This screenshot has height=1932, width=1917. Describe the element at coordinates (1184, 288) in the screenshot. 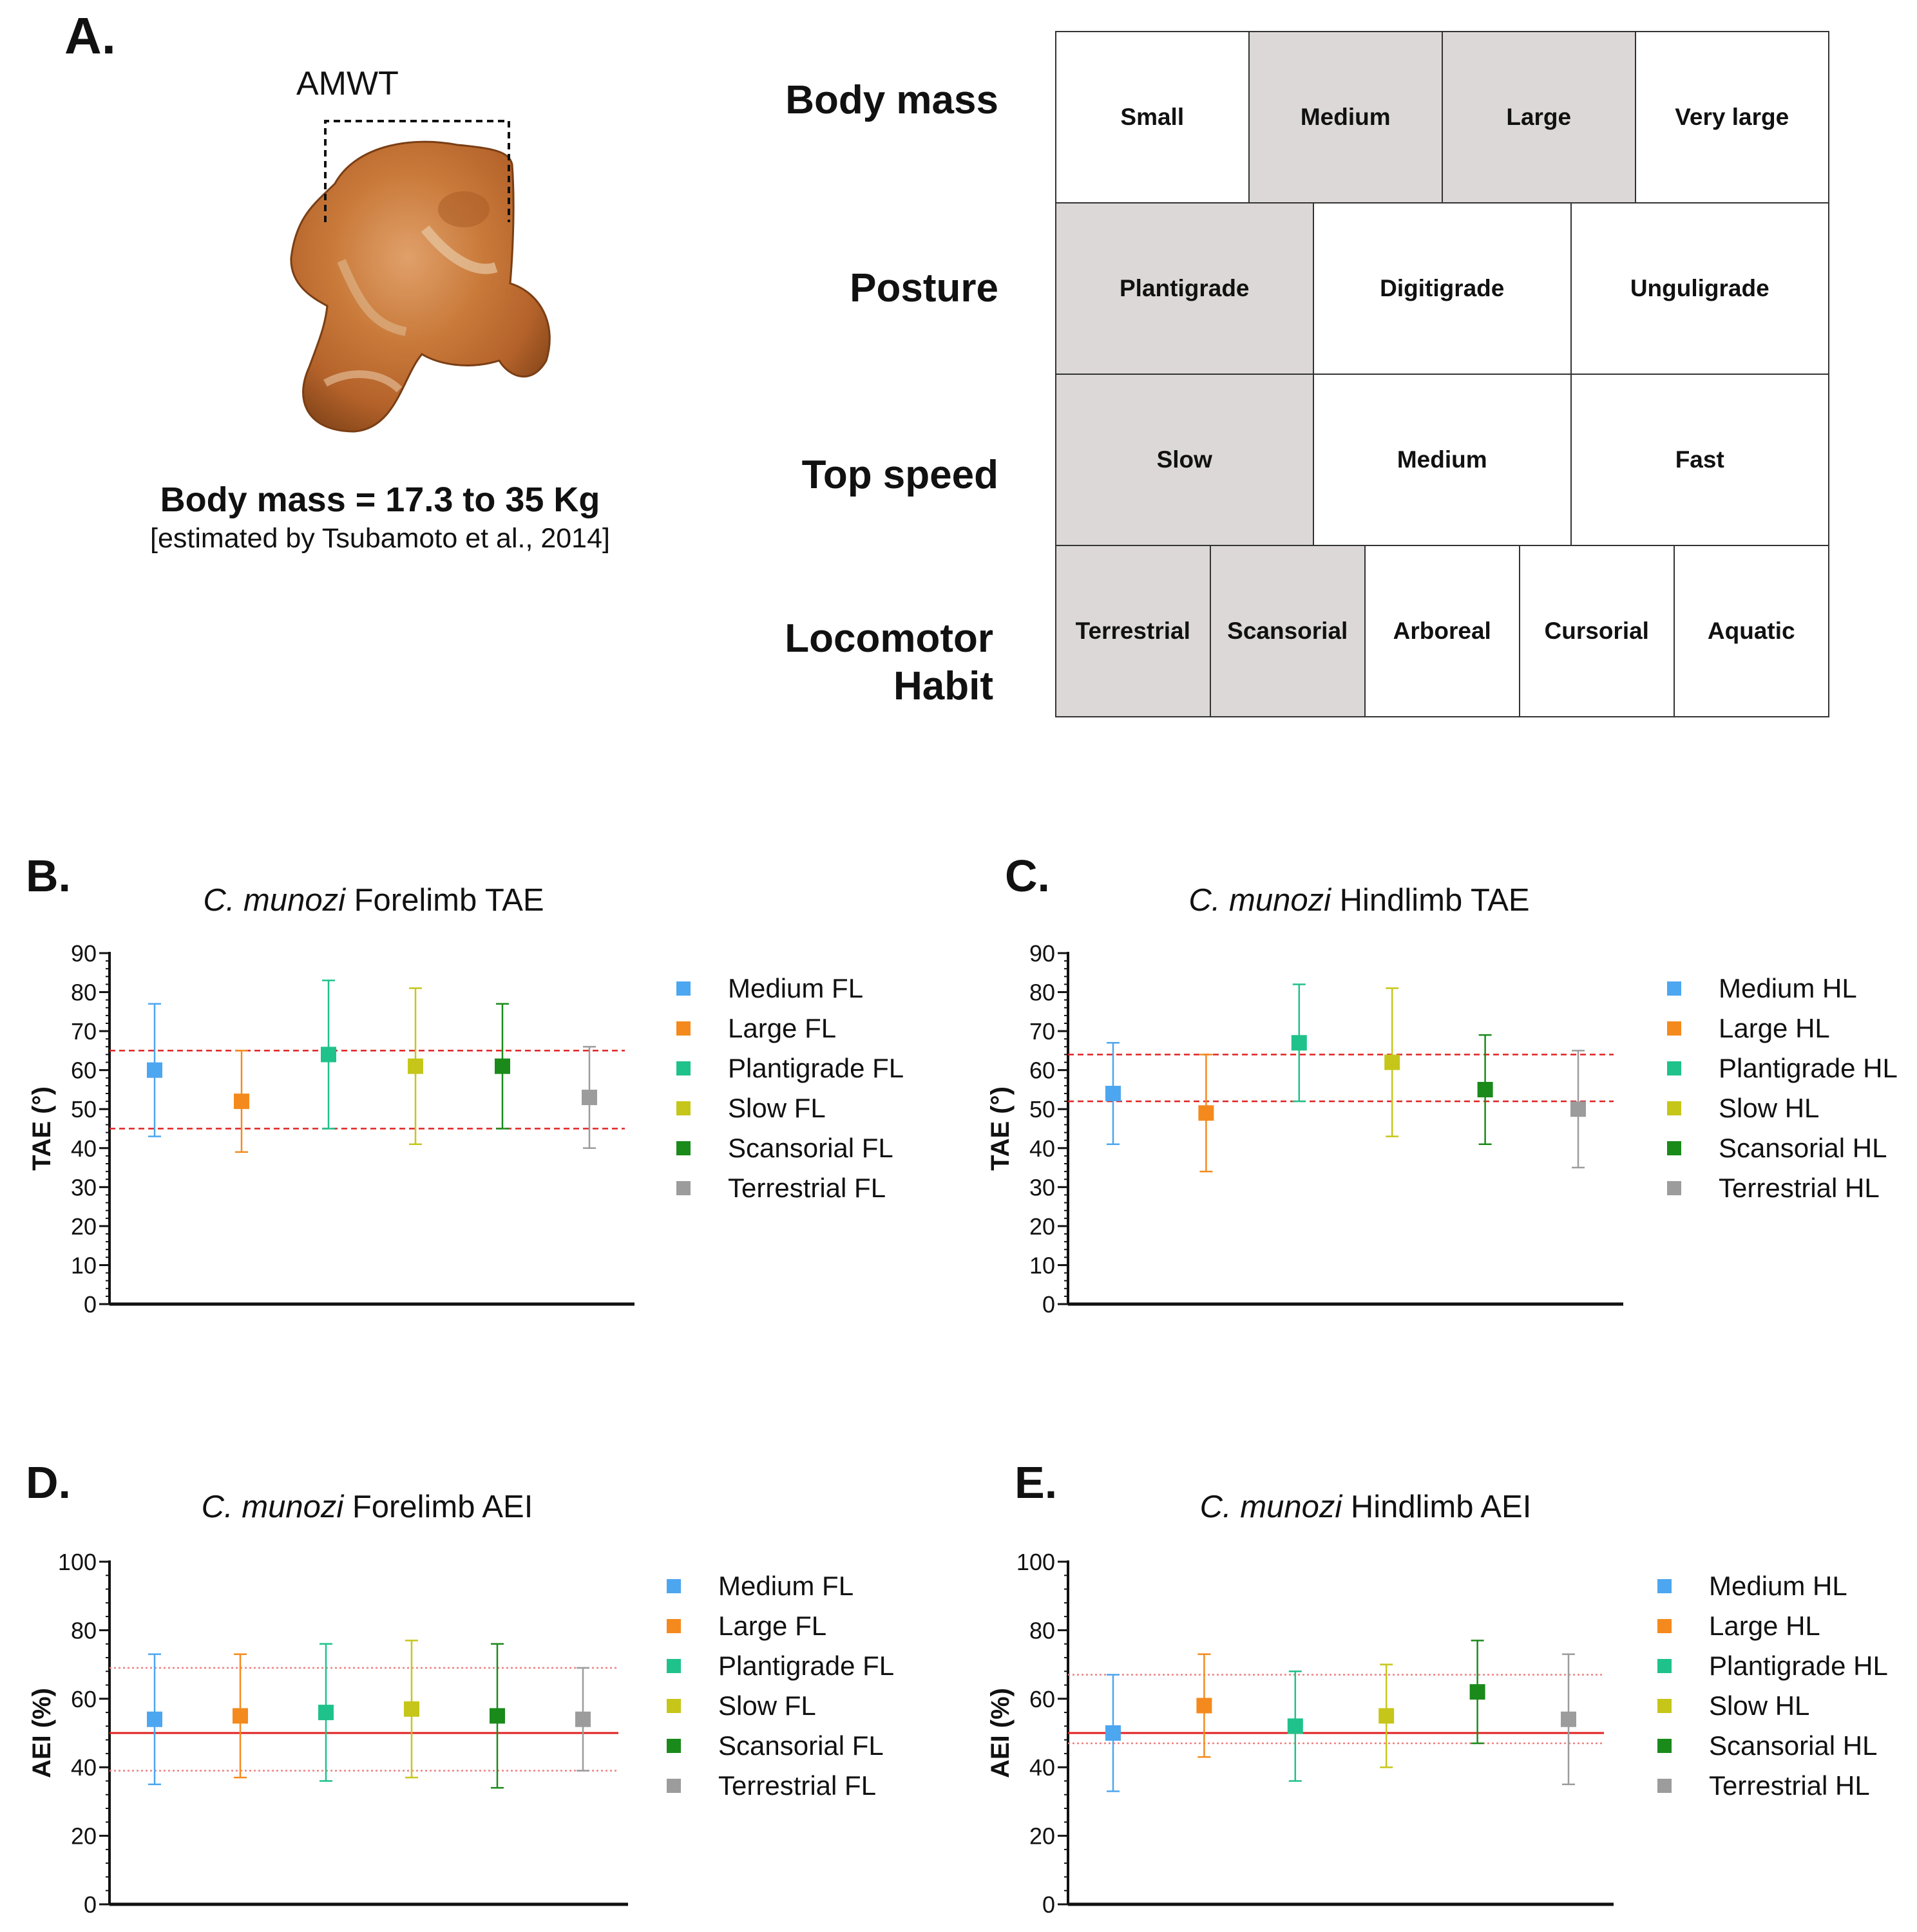

I see `trait-cell-plantigrade: Plantigrade` at that location.